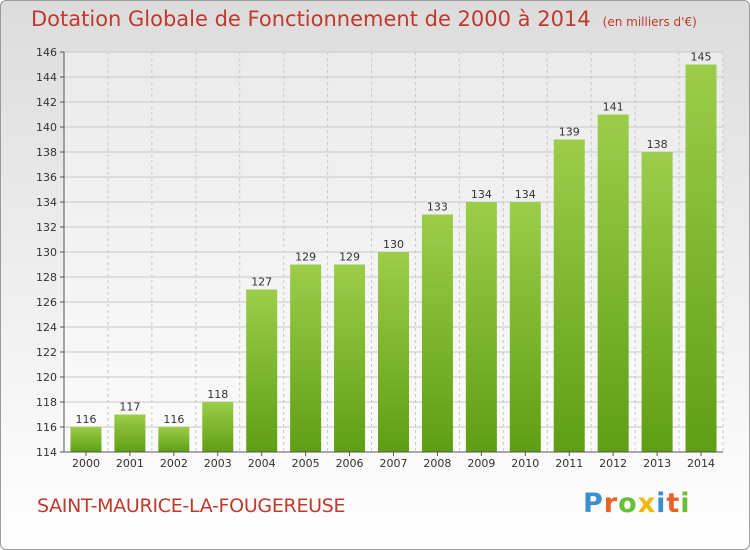  Describe the element at coordinates (129, 407) in the screenshot. I see `data-label: 117` at that location.